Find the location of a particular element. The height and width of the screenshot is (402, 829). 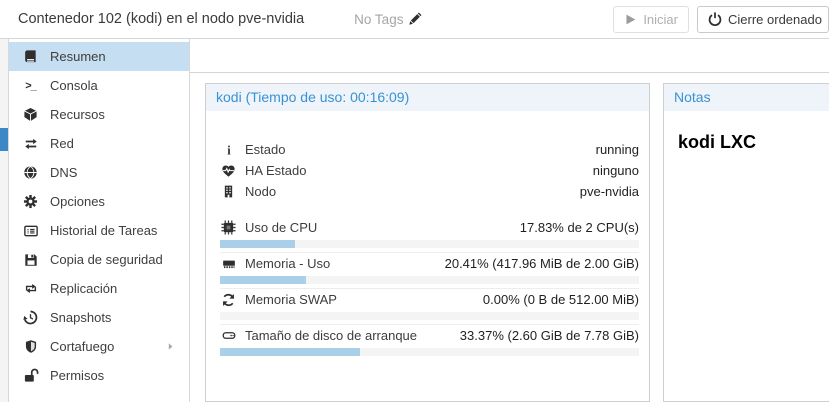

start-button-label: Iniciar is located at coordinates (660, 19).